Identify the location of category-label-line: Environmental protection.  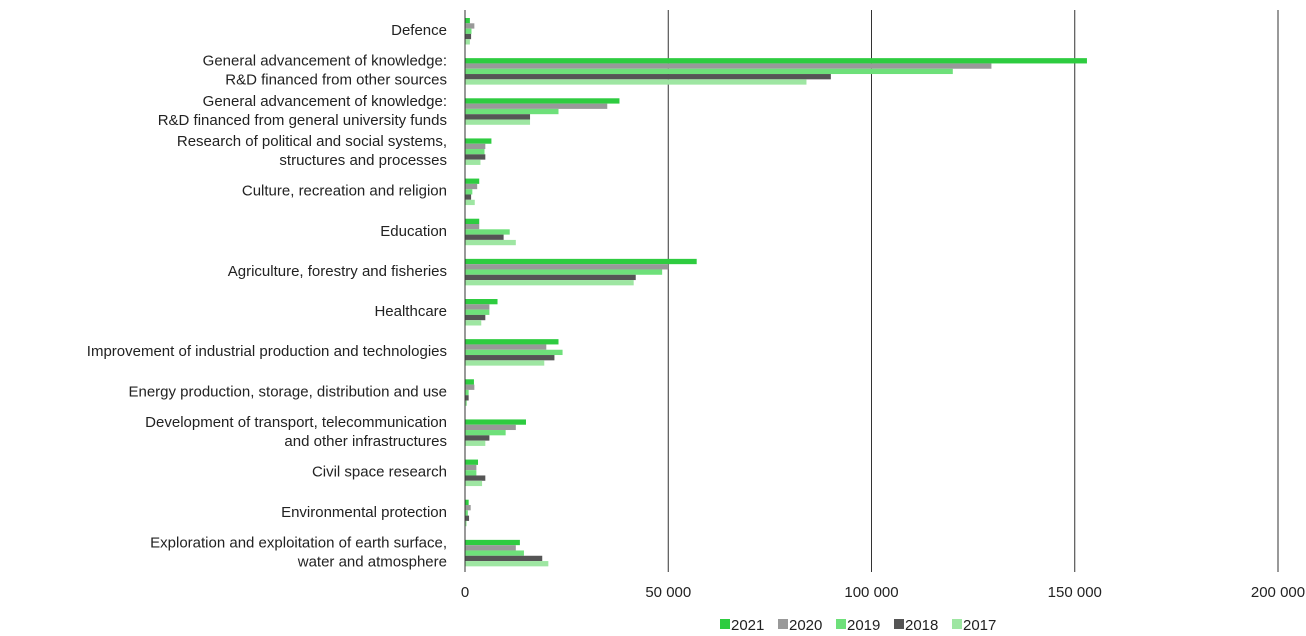
(364, 512).